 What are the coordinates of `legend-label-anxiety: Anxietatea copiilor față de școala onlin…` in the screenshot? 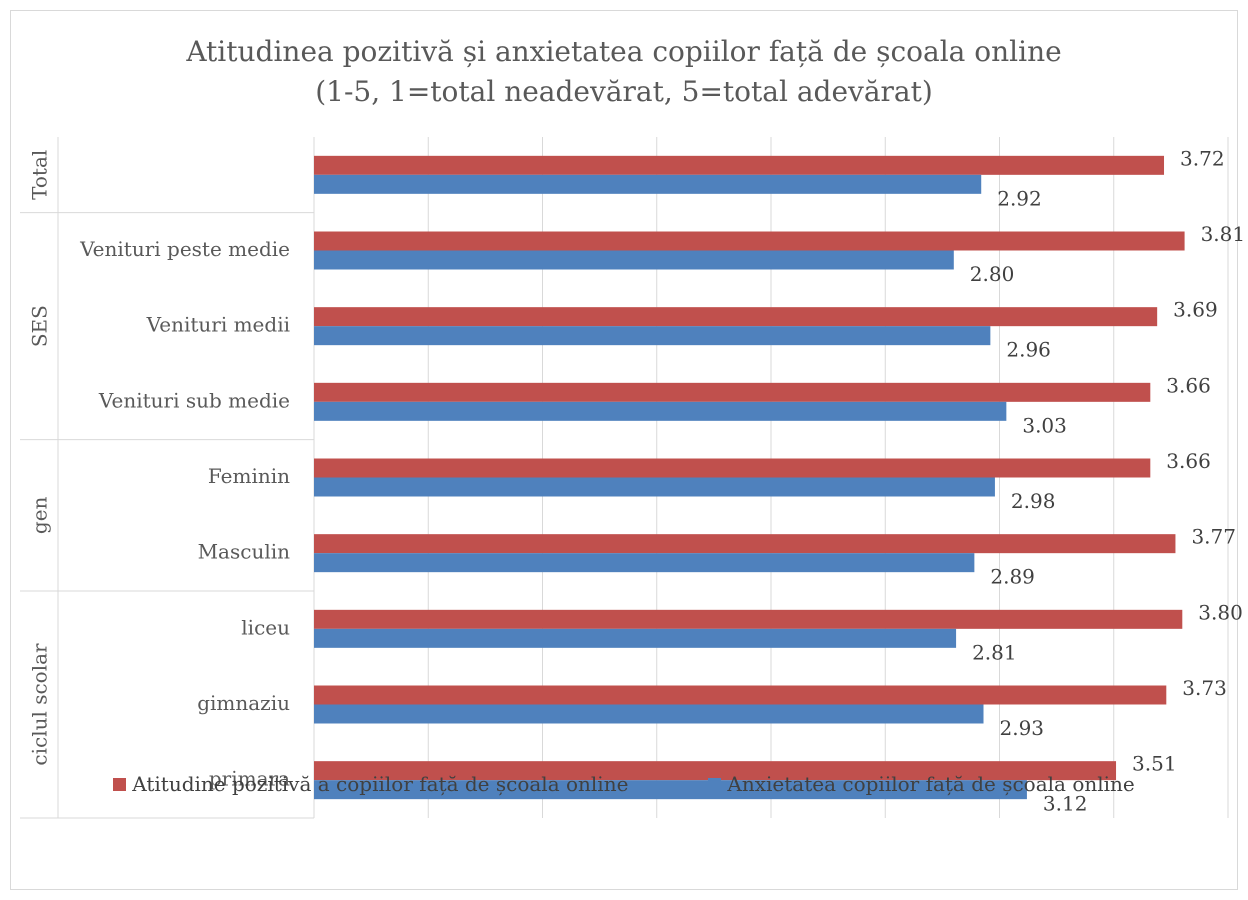 It's located at (931, 784).